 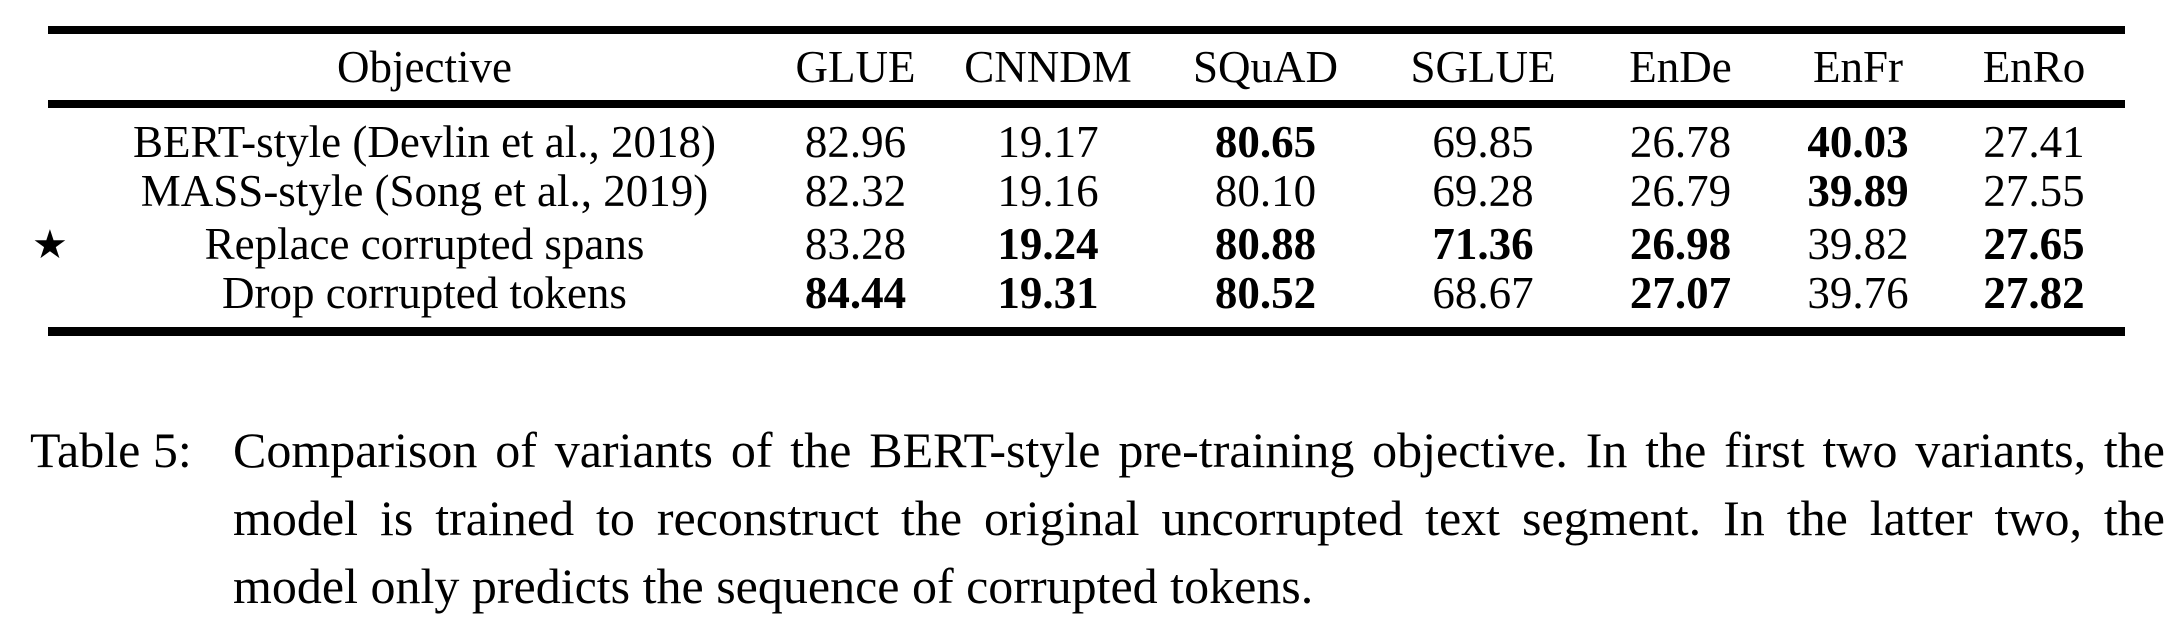 What do you see at coordinates (1483, 69) in the screenshot?
I see `column-header-sglue: SGLUE` at bounding box center [1483, 69].